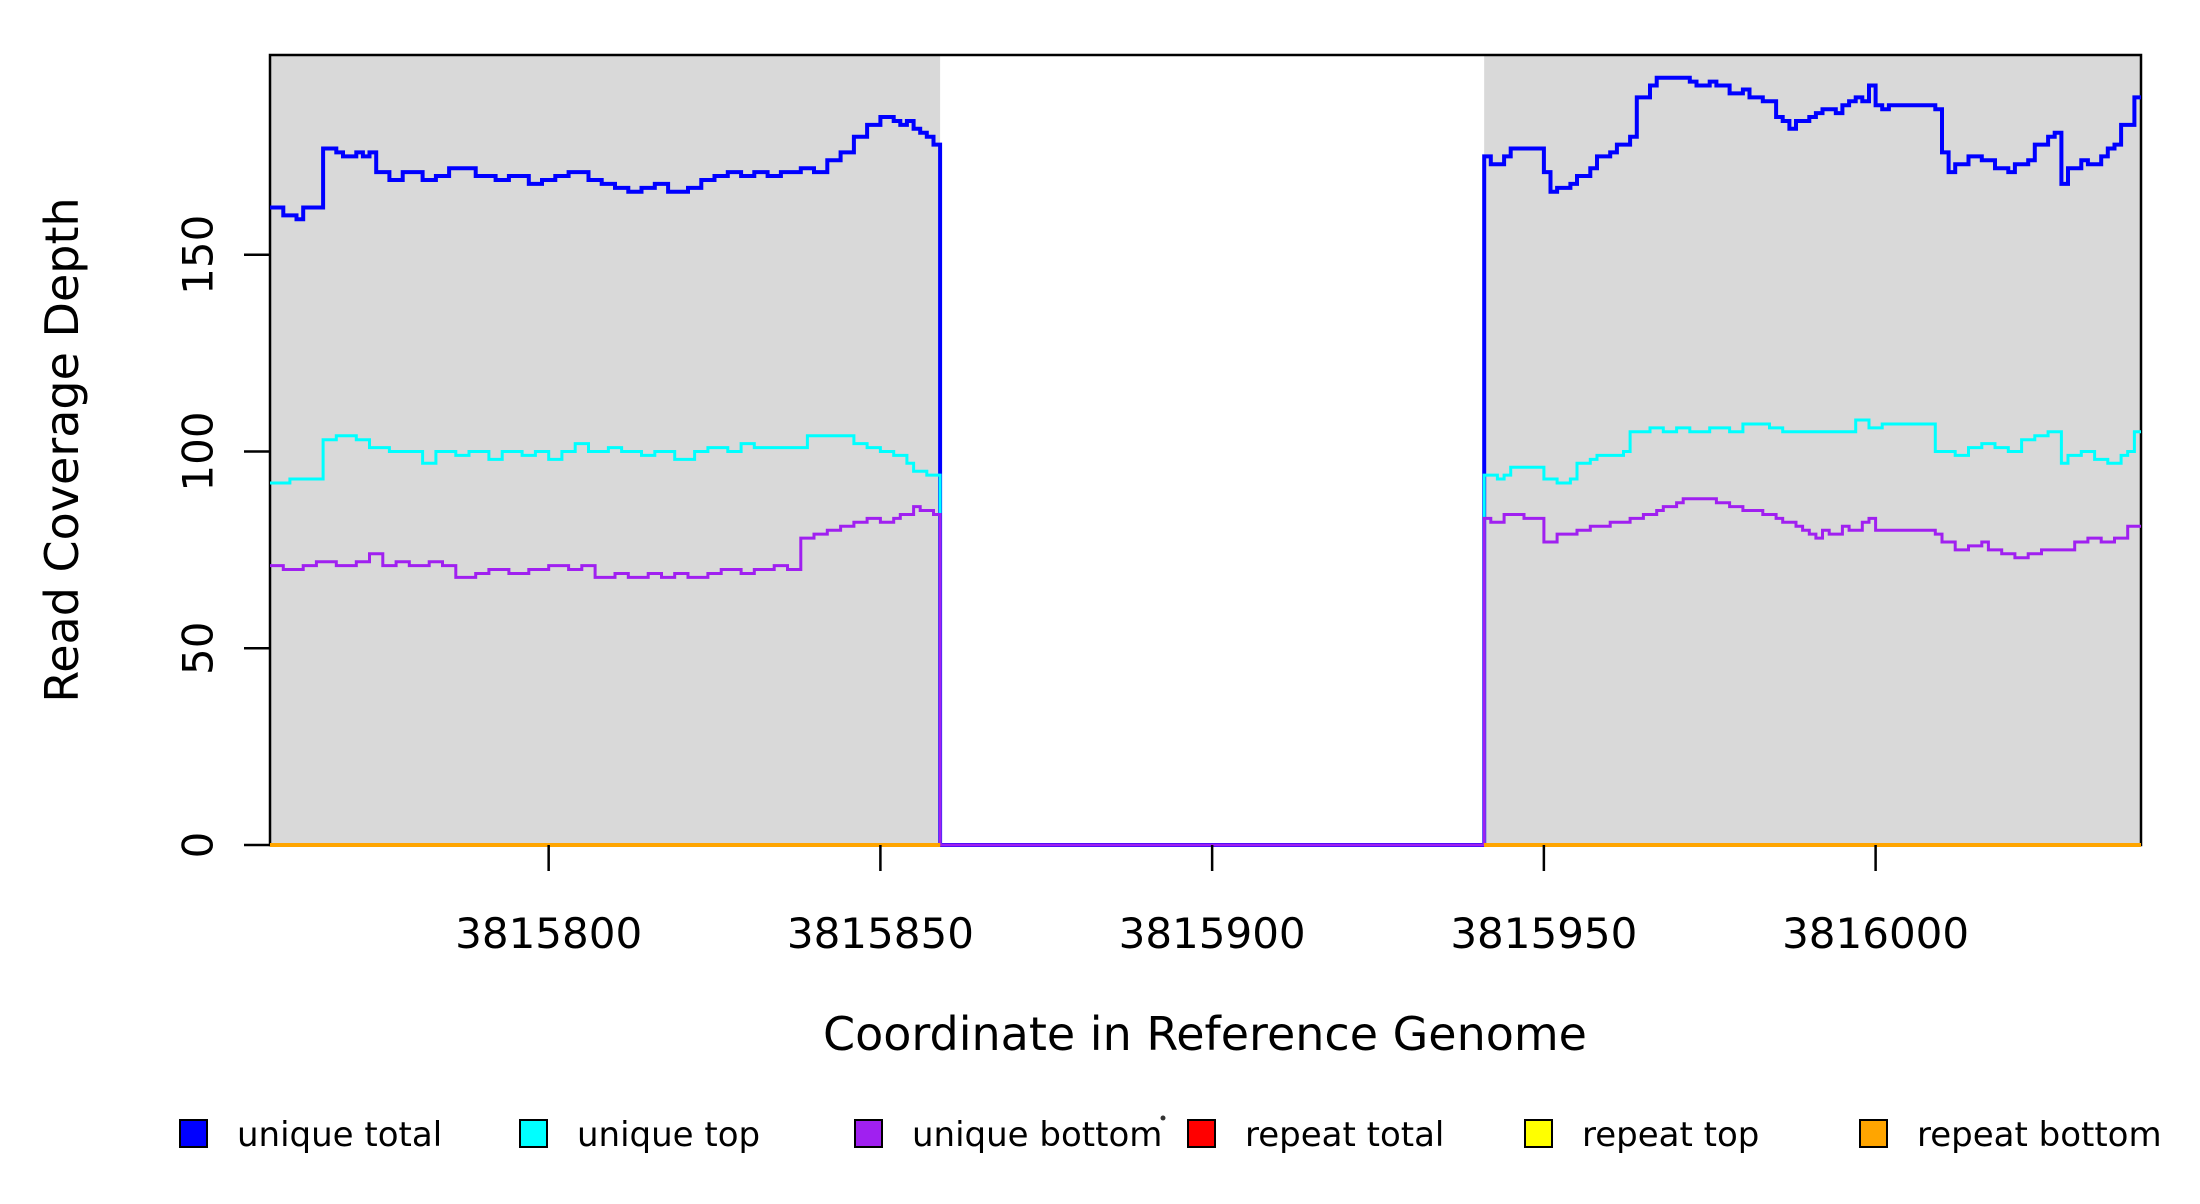  Describe the element at coordinates (1670, 1135) in the screenshot. I see `legend-label: repeat top` at that location.